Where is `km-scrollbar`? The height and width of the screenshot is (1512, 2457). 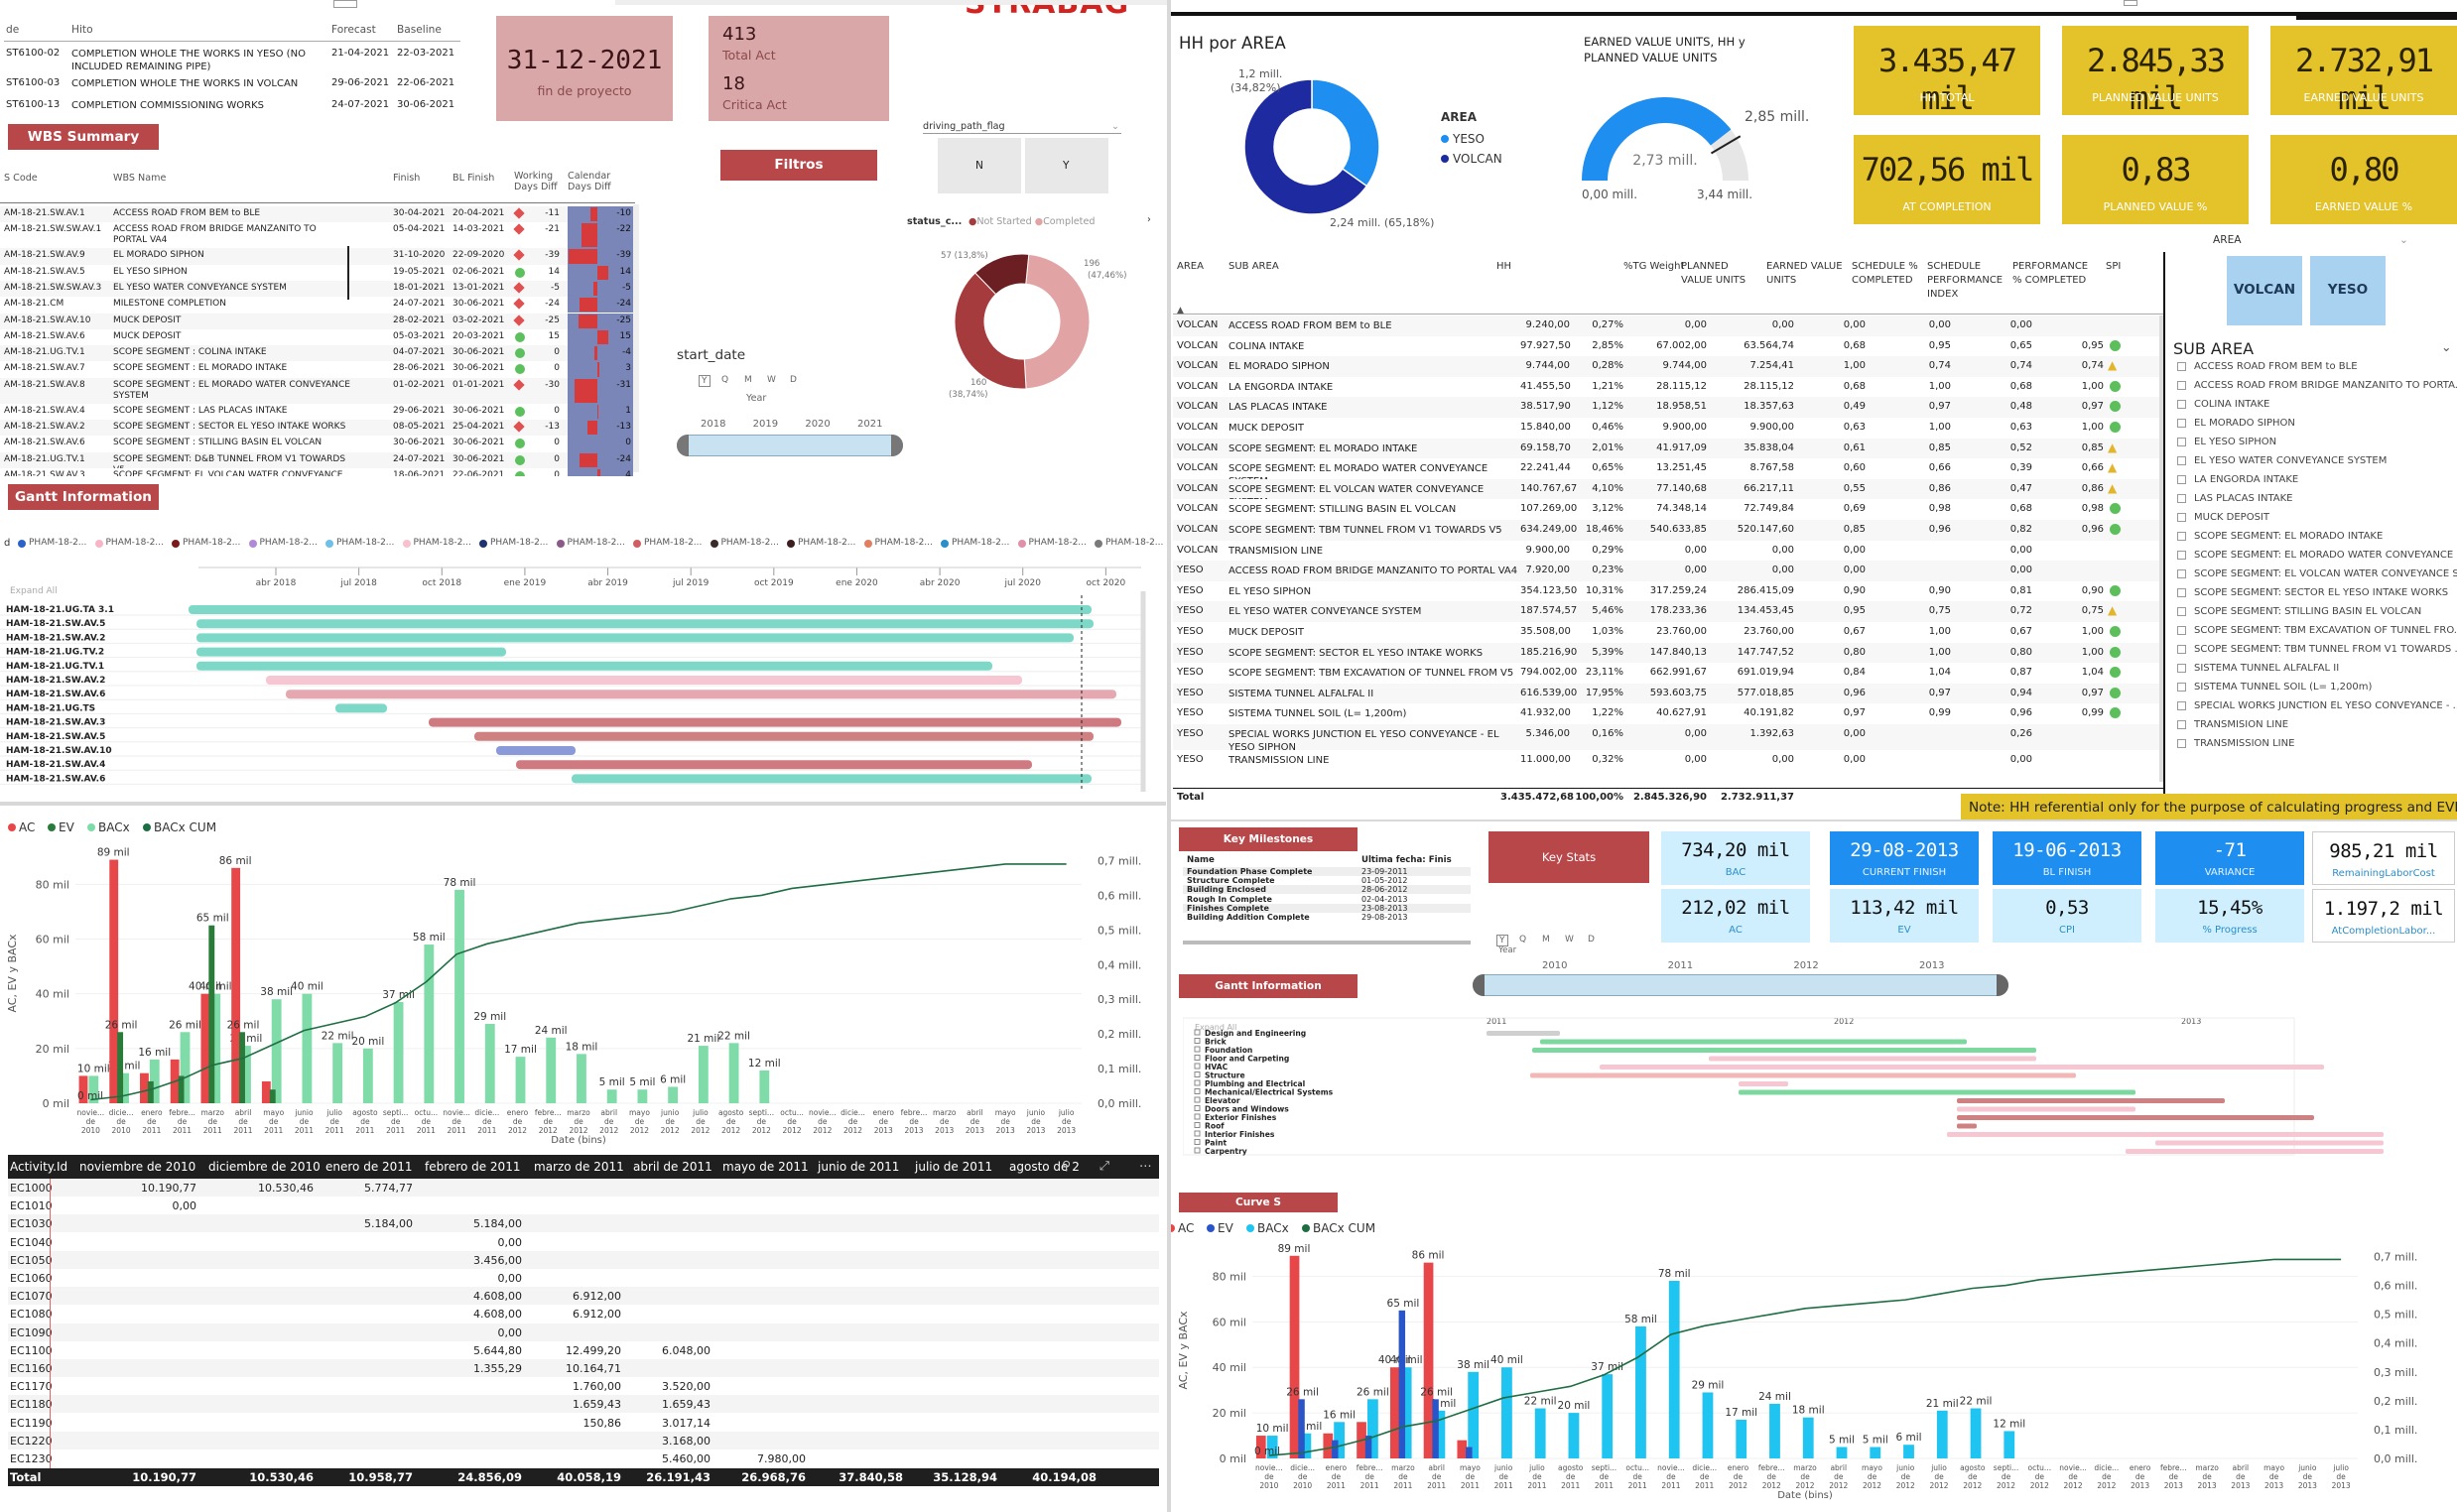
km-scrollbar is located at coordinates (1327, 943).